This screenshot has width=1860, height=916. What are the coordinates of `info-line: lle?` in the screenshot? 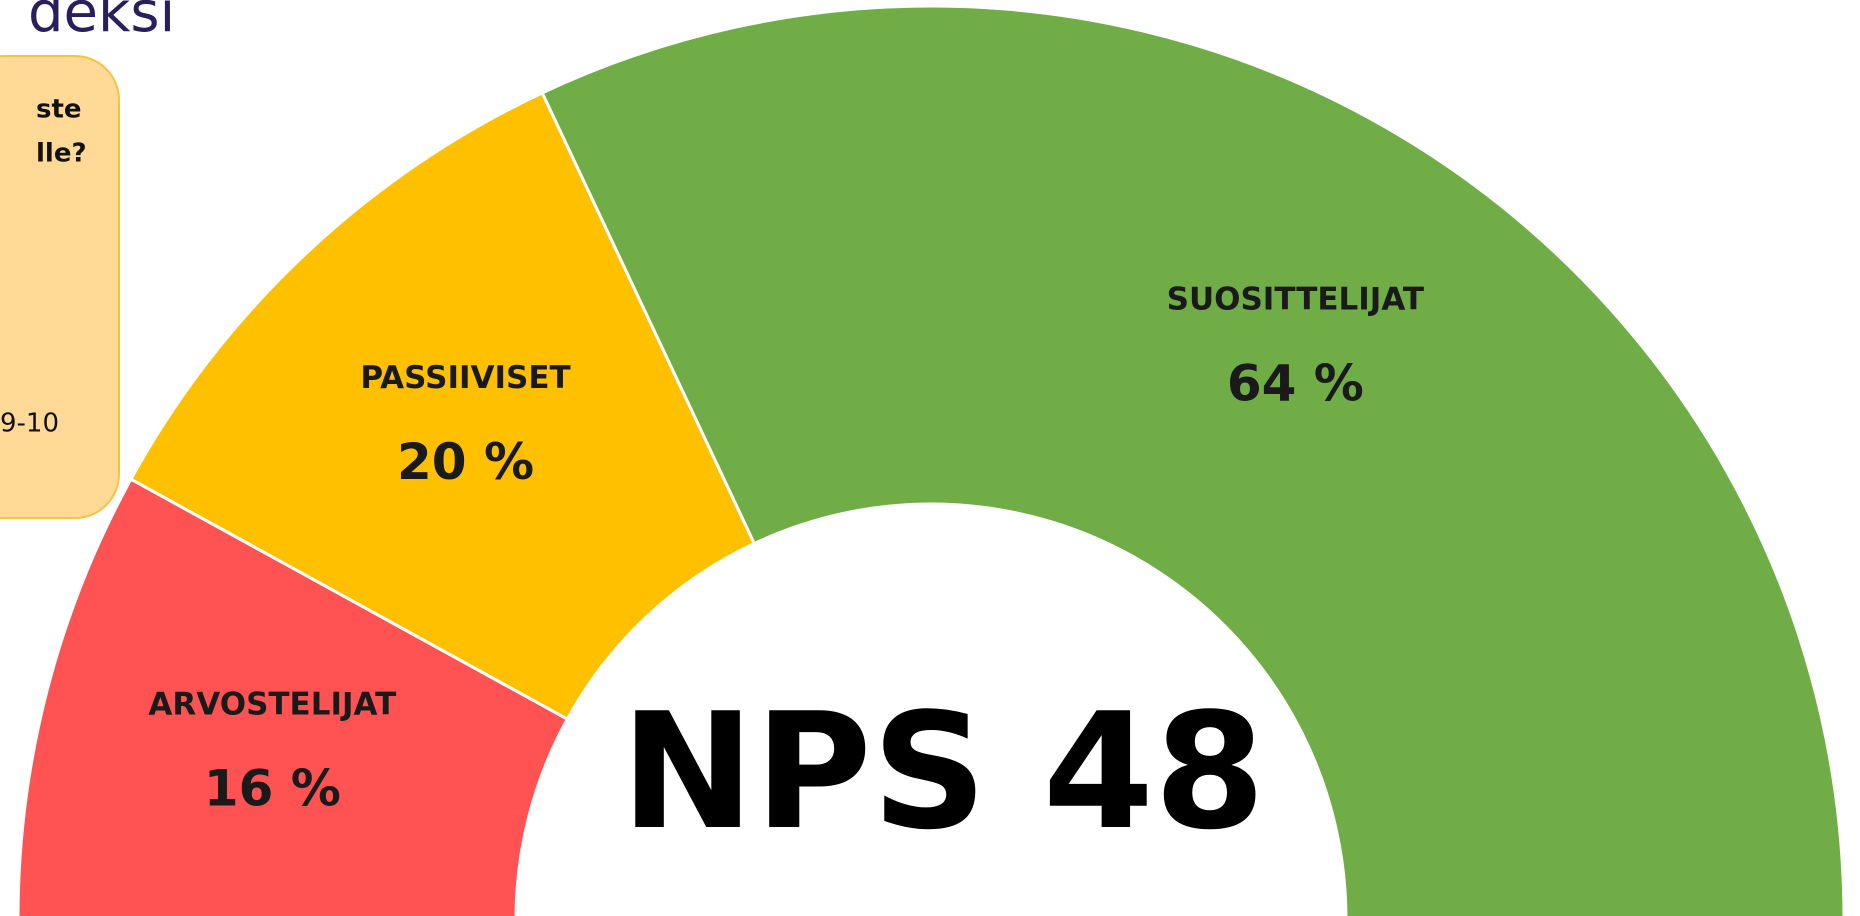 It's located at (61, 154).